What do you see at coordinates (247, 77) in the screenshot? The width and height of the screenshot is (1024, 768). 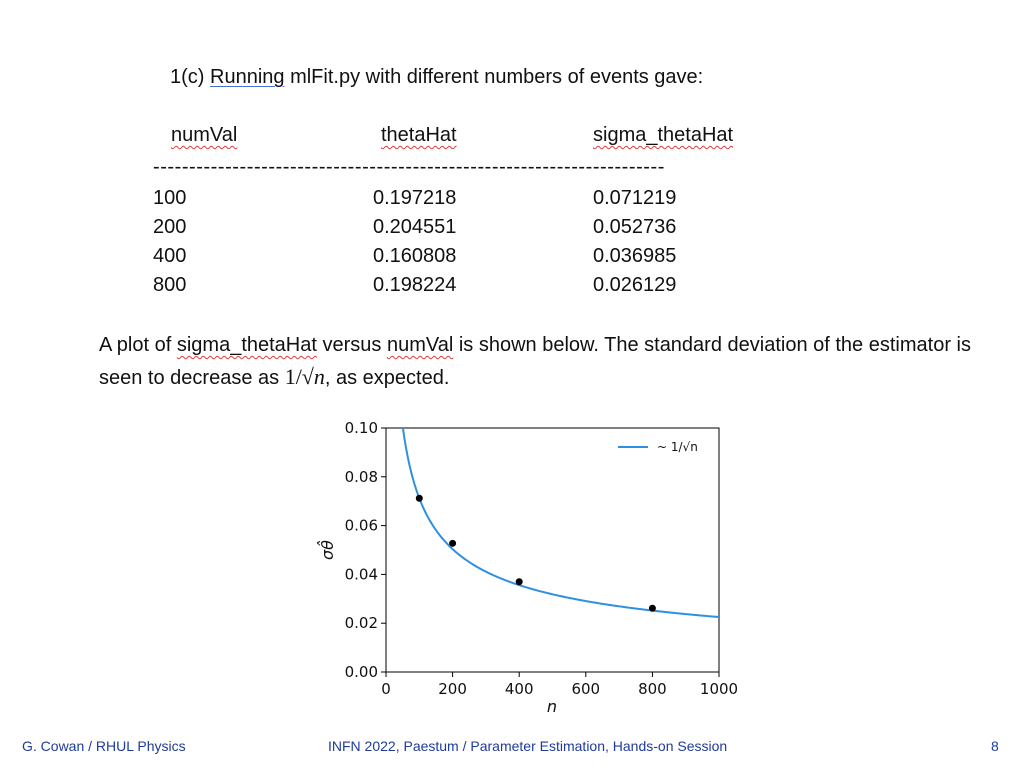 I see `heading-link-word: Running` at bounding box center [247, 77].